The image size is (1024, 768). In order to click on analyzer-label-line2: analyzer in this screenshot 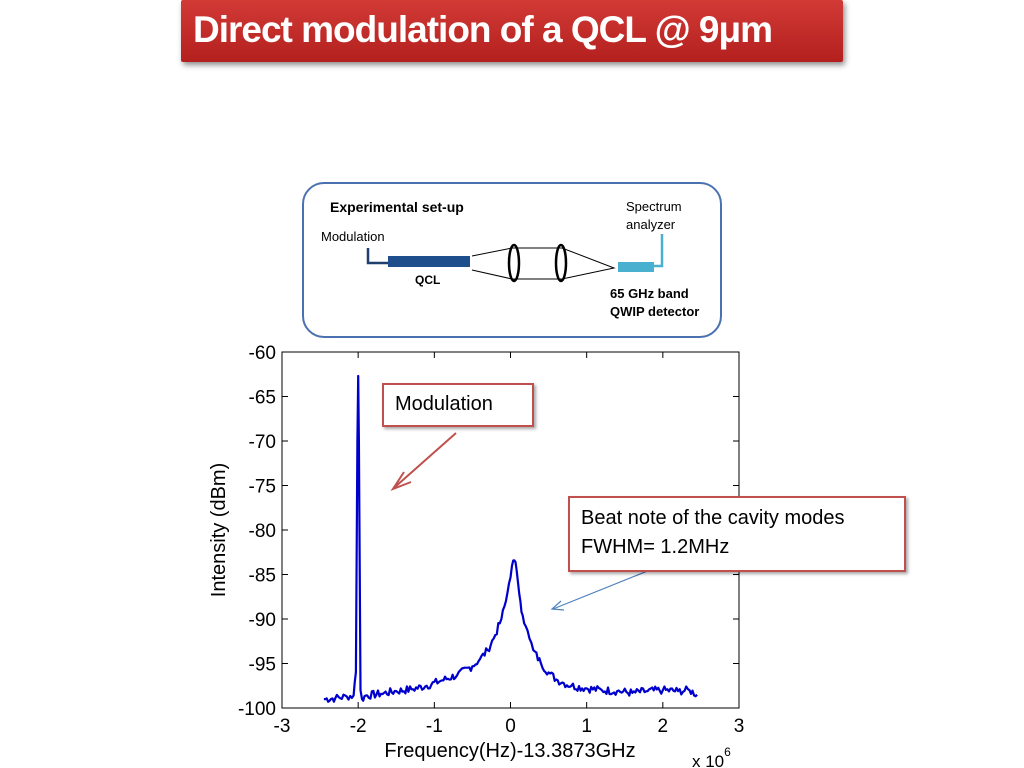, I will do `click(651, 224)`.